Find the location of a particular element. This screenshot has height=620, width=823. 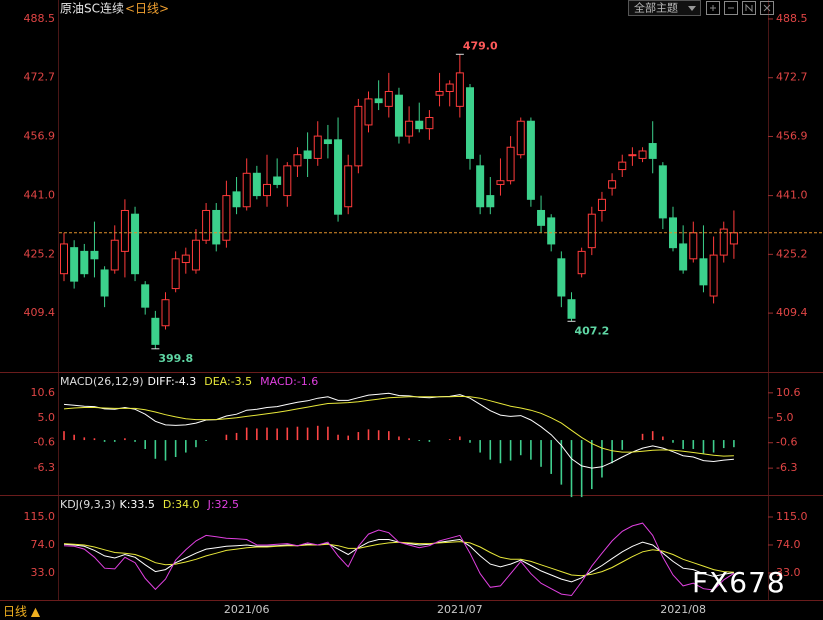

x-tick-label: 2021/06 is located at coordinates (247, 609).